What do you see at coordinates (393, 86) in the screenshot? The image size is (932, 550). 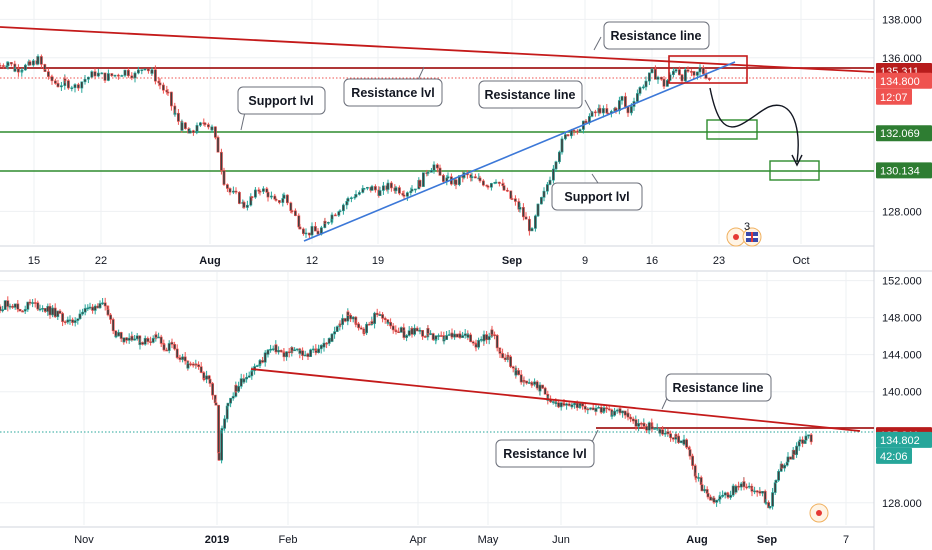 I see `callout-resistance-lvl-top: Resistance lvl` at bounding box center [393, 86].